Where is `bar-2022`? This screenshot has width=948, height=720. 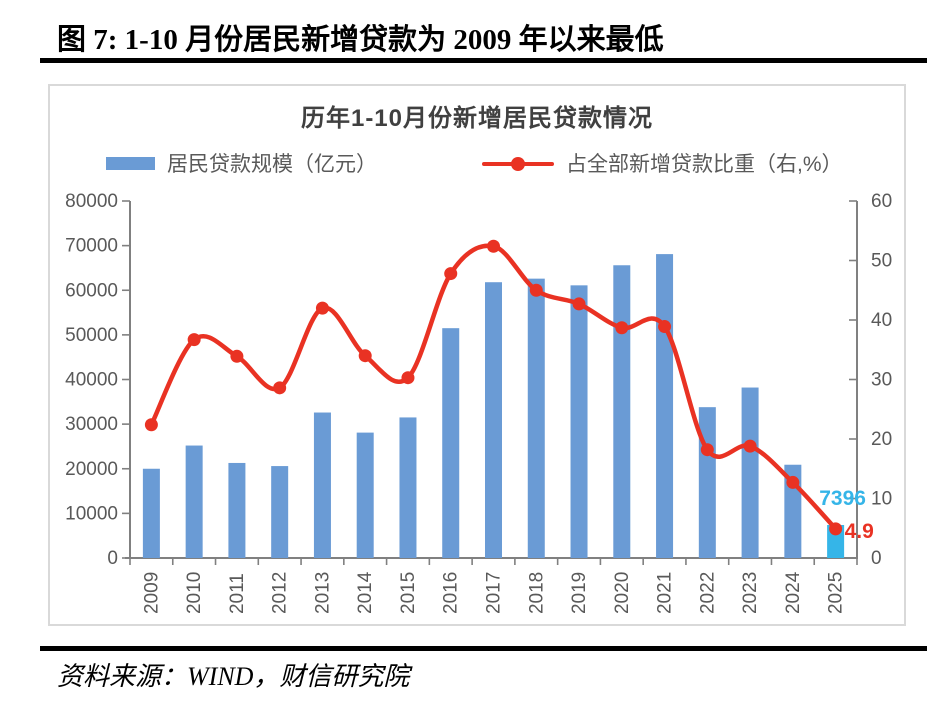 bar-2022 is located at coordinates (707, 482).